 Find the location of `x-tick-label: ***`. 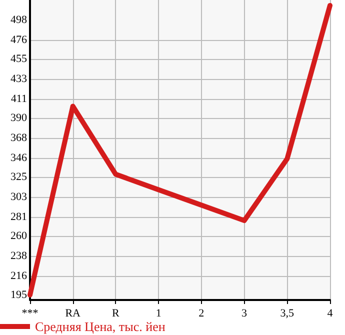

x-tick-label: *** is located at coordinates (30, 314).